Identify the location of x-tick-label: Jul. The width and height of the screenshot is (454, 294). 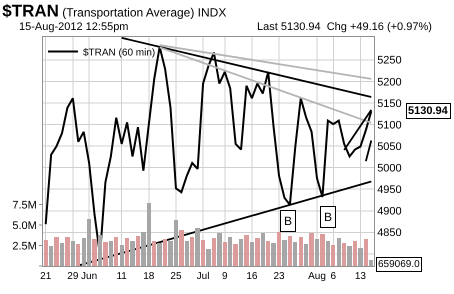
(203, 276).